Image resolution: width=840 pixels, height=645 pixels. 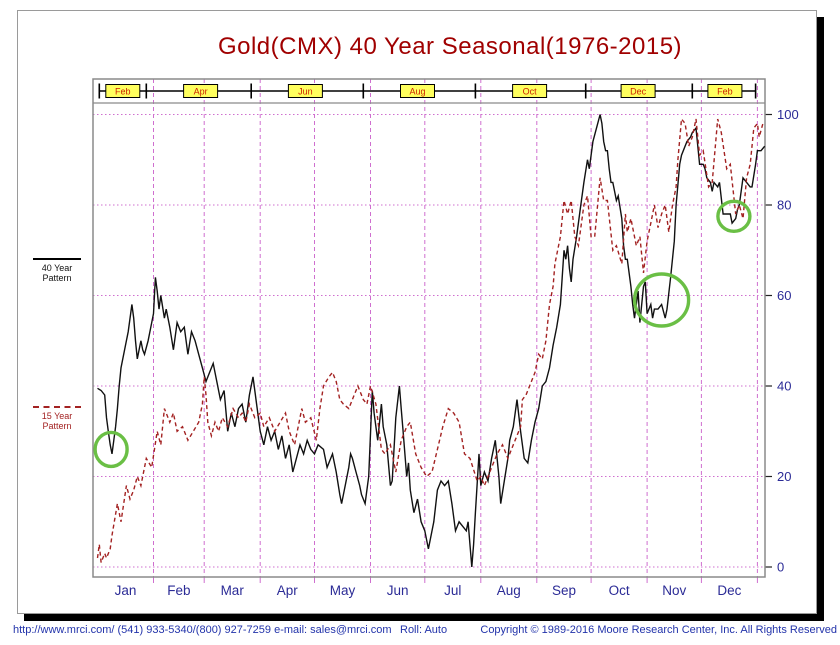 I want to click on x-axis-label: Nov, so click(x=674, y=590).